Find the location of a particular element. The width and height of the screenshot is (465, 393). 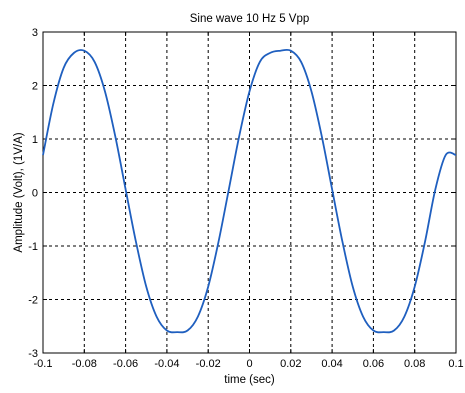

y-axis-label: Amplitude (Volt), (1V/A) is located at coordinates (19, 192).